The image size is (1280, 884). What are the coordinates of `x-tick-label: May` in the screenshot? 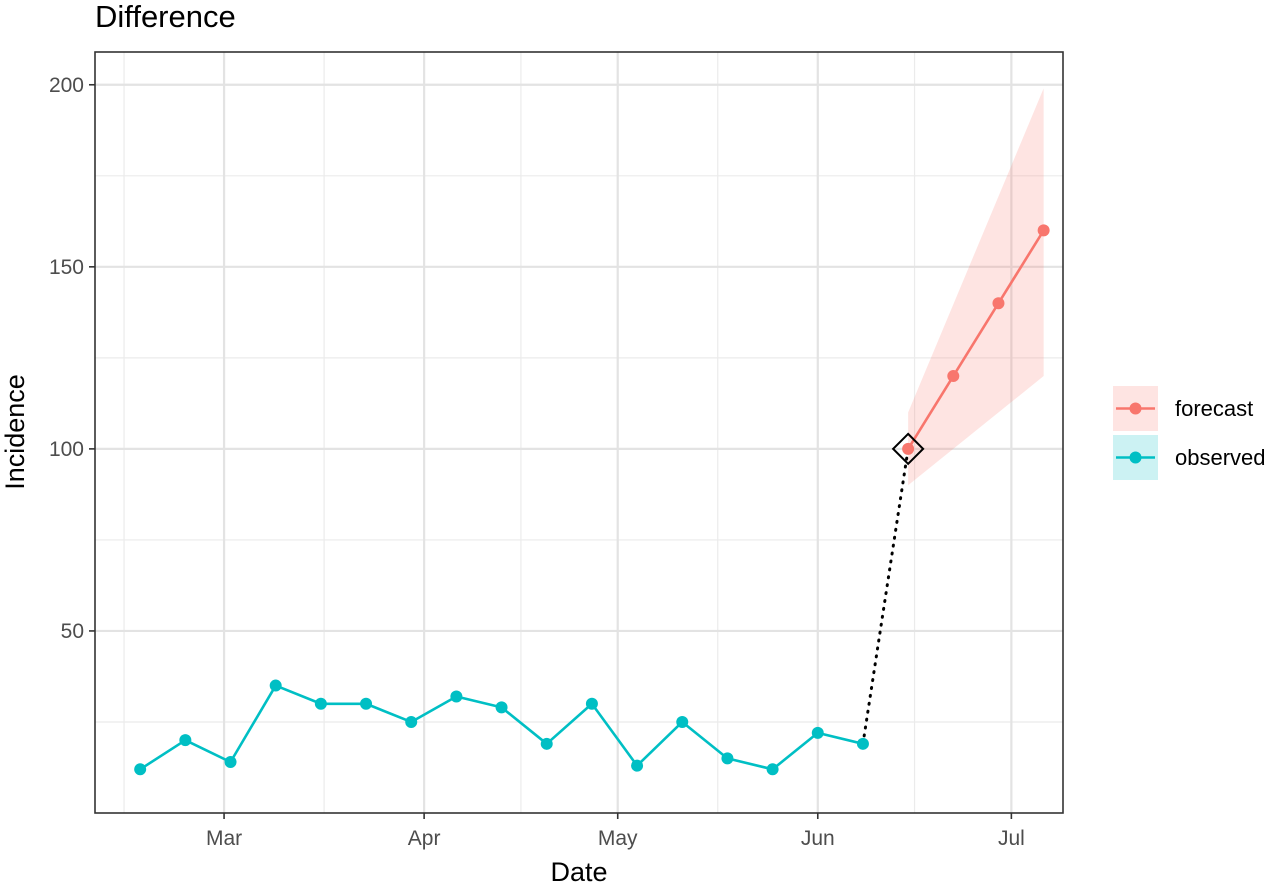 It's located at (618, 838).